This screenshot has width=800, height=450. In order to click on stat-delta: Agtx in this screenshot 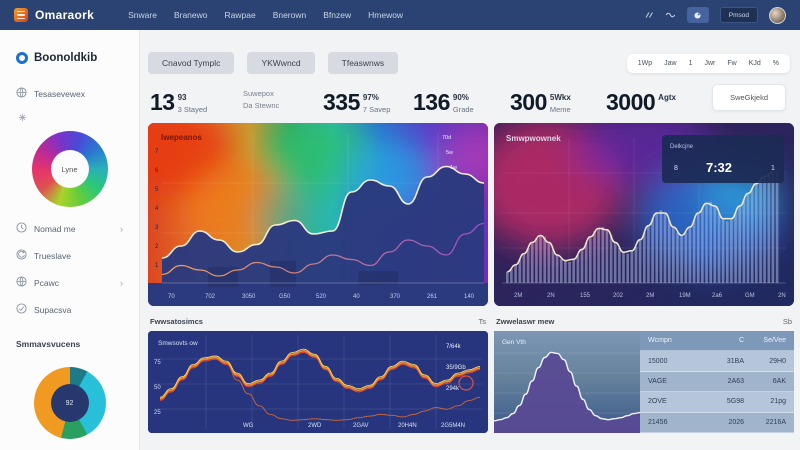, I will do `click(667, 97)`.